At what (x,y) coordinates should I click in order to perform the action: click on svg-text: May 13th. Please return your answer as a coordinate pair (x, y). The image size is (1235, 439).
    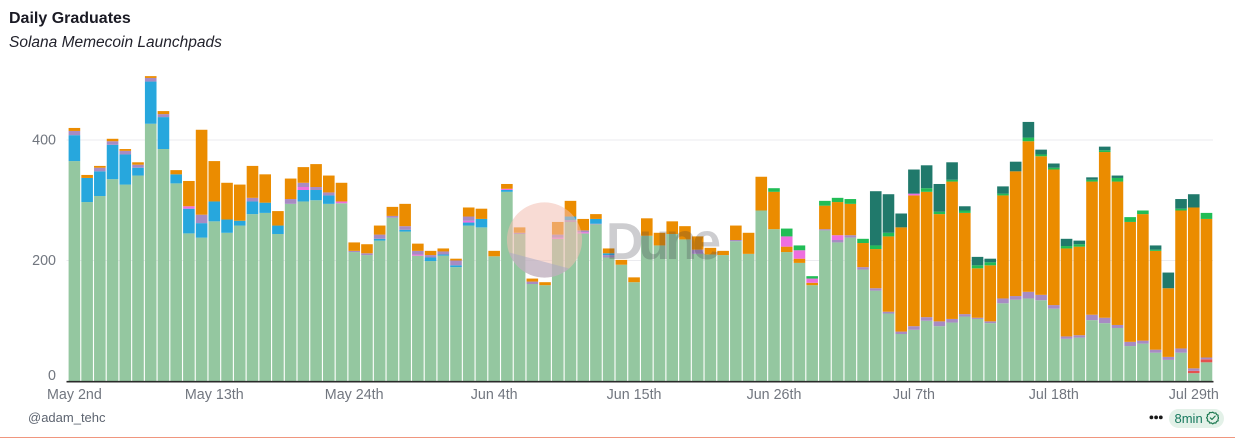
    Looking at the image, I should click on (214, 395).